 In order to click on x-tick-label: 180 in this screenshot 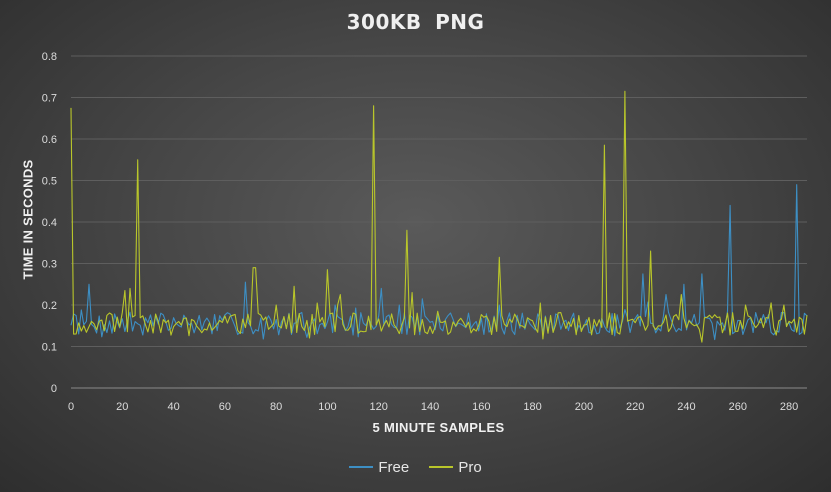, I will do `click(532, 407)`.